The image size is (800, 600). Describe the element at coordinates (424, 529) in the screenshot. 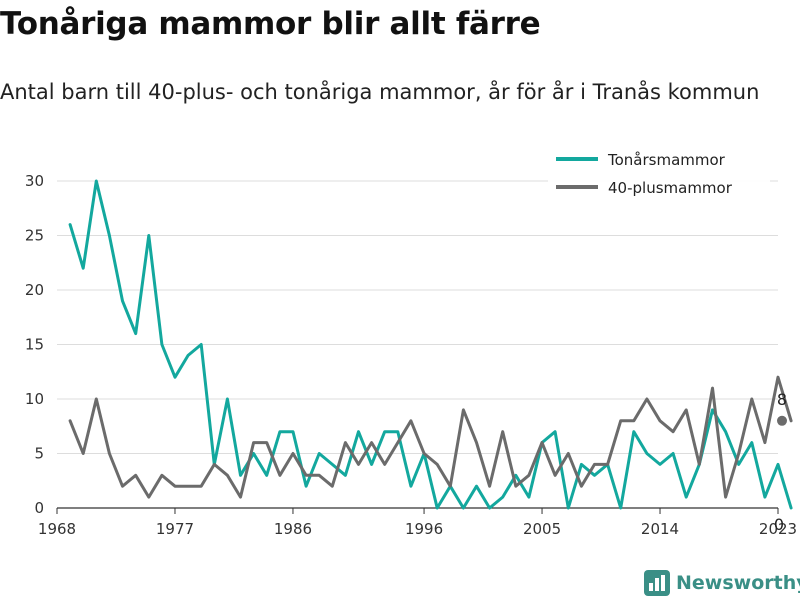

I see `x-tick-label: 1996` at that location.